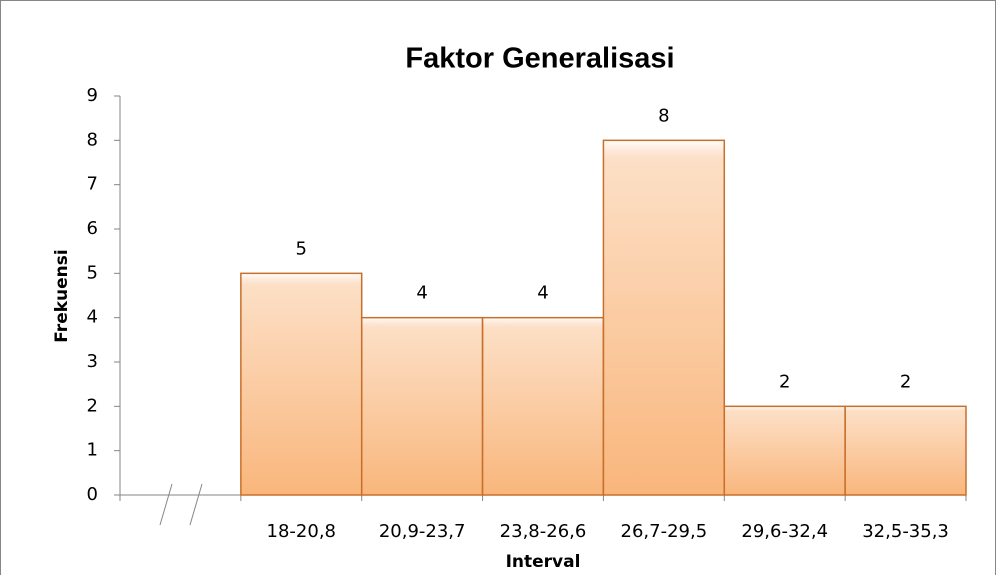 The width and height of the screenshot is (996, 575). I want to click on x-tick-label: 23,8-26,6, so click(543, 531).